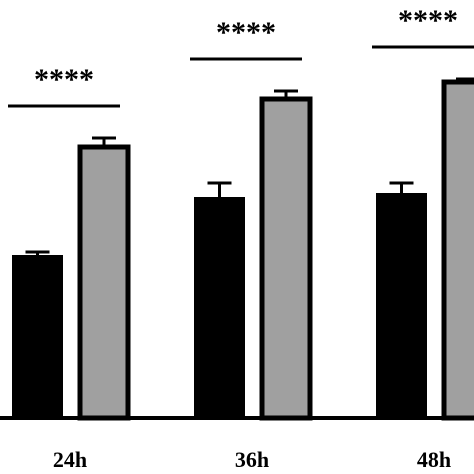 This screenshot has height=474, width=474. I want to click on x-tick-label: 36h, so click(252, 459).